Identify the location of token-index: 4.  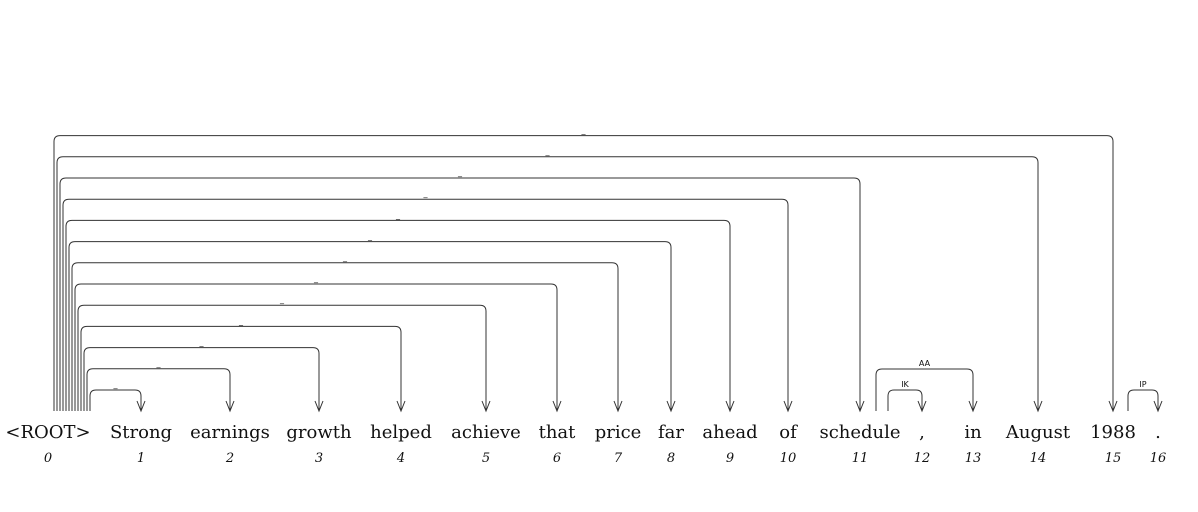
(400, 458).